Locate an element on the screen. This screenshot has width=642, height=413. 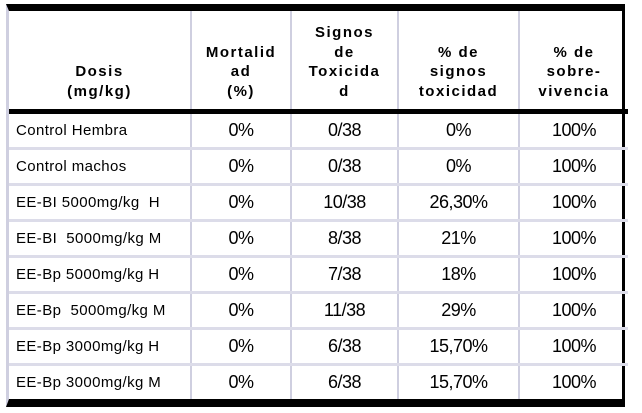
signos-cell: 10/38 is located at coordinates (344, 202).